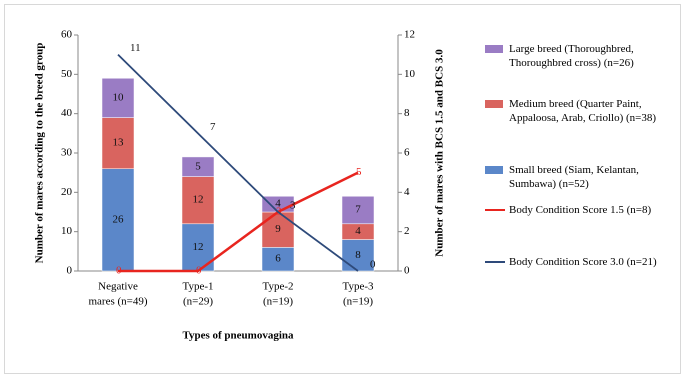  Describe the element at coordinates (410, 74) in the screenshot. I see `y2-tick-label: 10` at that location.